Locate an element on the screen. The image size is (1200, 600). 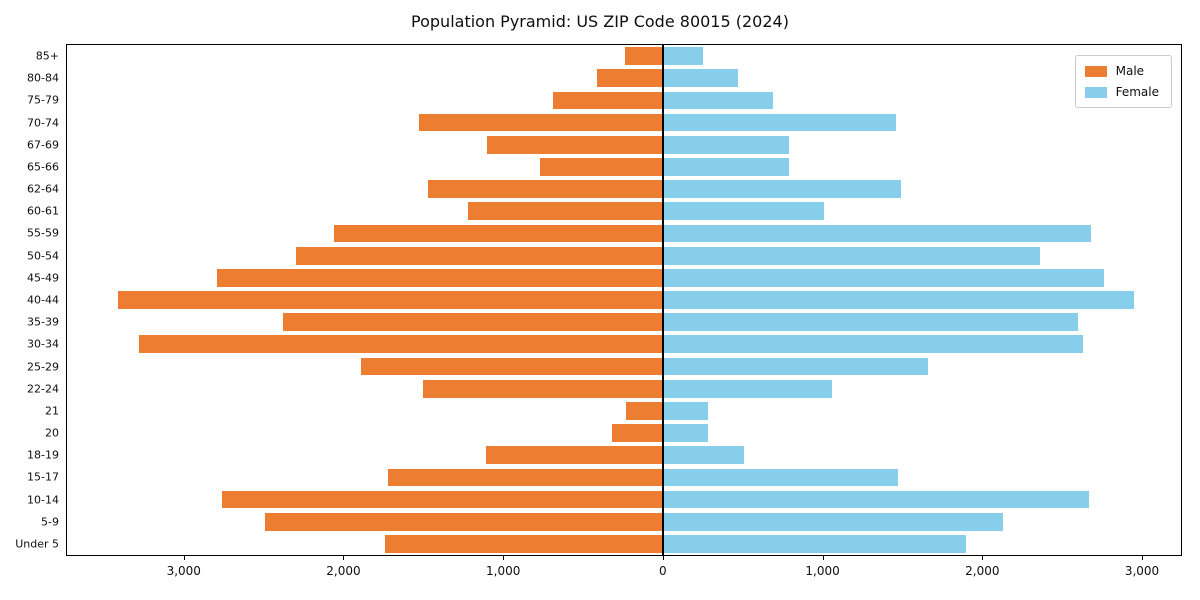
legend-female-swatch is located at coordinates (1095, 92).